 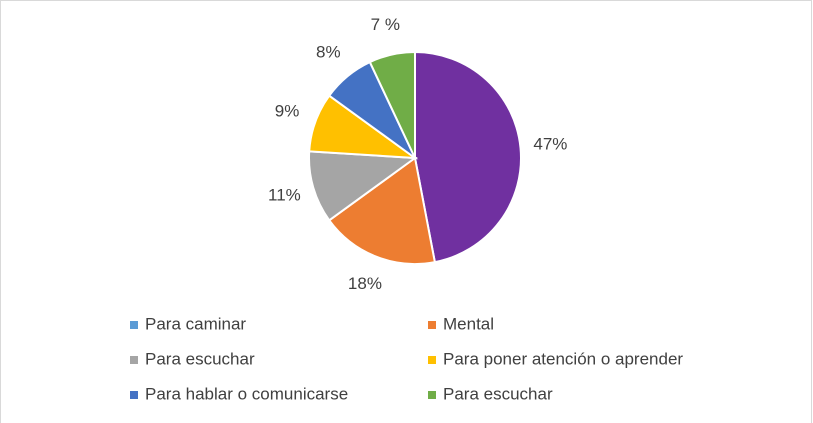 What do you see at coordinates (246, 393) in the screenshot?
I see `legend-label: Para hablar o comunicarse` at bounding box center [246, 393].